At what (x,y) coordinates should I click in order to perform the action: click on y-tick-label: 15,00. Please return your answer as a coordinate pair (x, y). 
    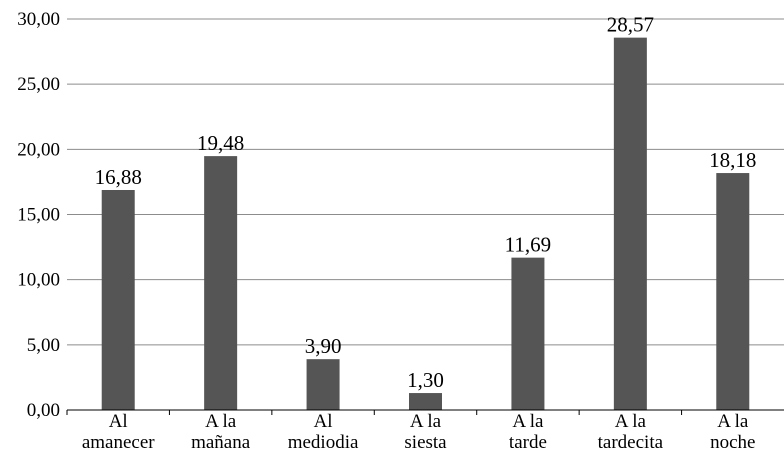
    Looking at the image, I should click on (38, 215).